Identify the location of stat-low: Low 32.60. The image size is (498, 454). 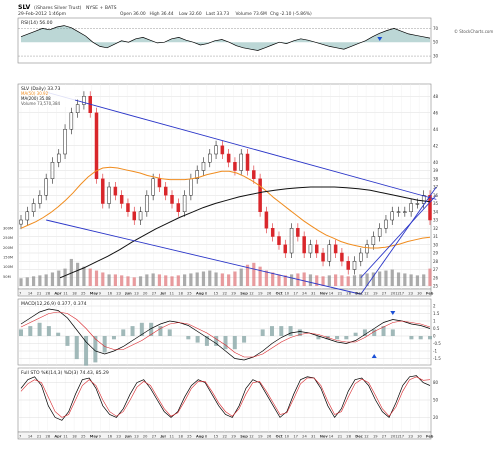
(190, 14).